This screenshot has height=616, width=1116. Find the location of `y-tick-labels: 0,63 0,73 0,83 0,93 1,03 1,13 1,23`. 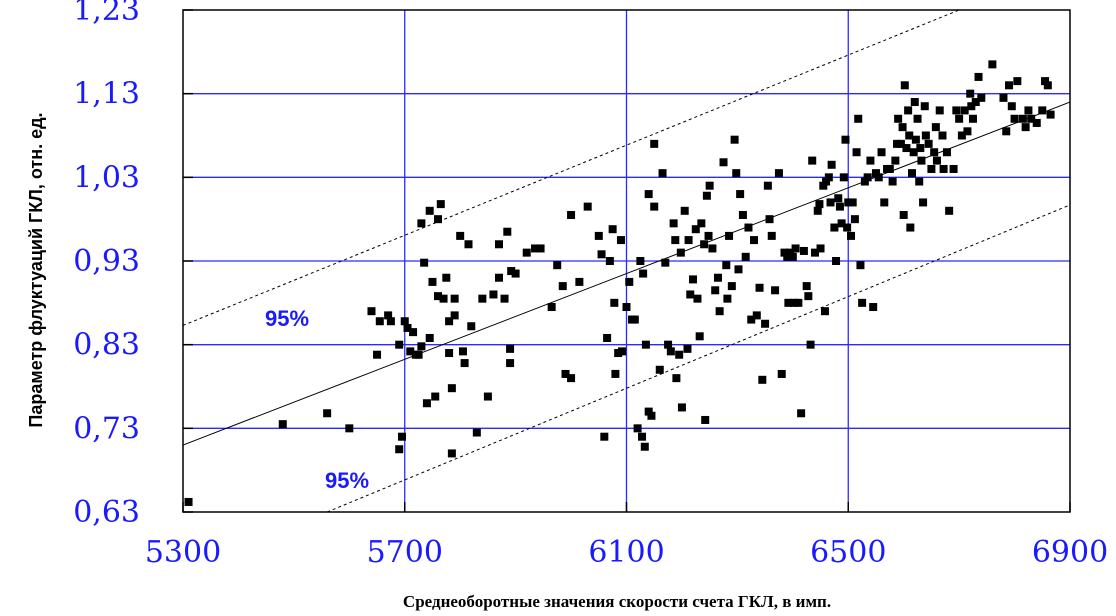

y-tick-labels: 0,63 0,73 0,83 0,93 1,03 1,13 1,23 is located at coordinates (106, 265).